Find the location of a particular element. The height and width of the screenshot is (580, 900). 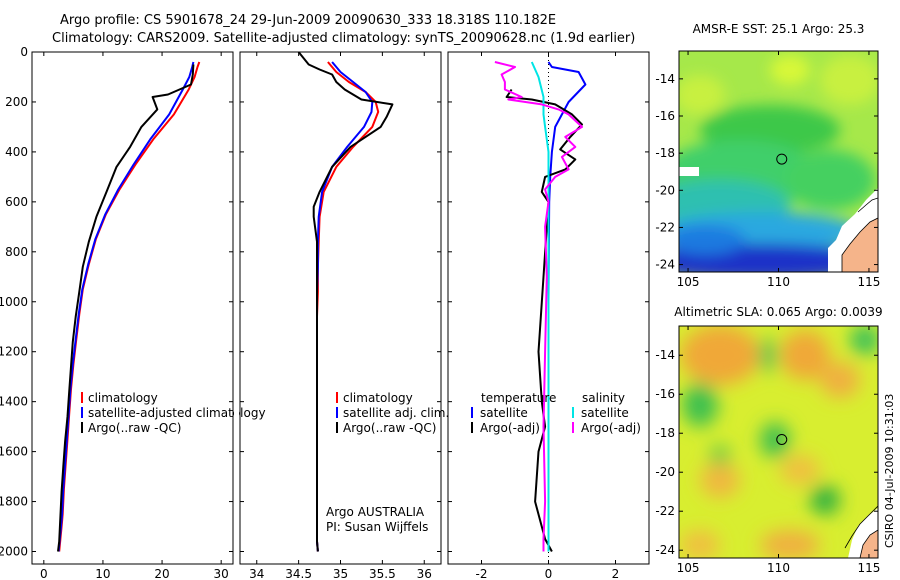

legend-header-salinity: salinity is located at coordinates (603, 398).